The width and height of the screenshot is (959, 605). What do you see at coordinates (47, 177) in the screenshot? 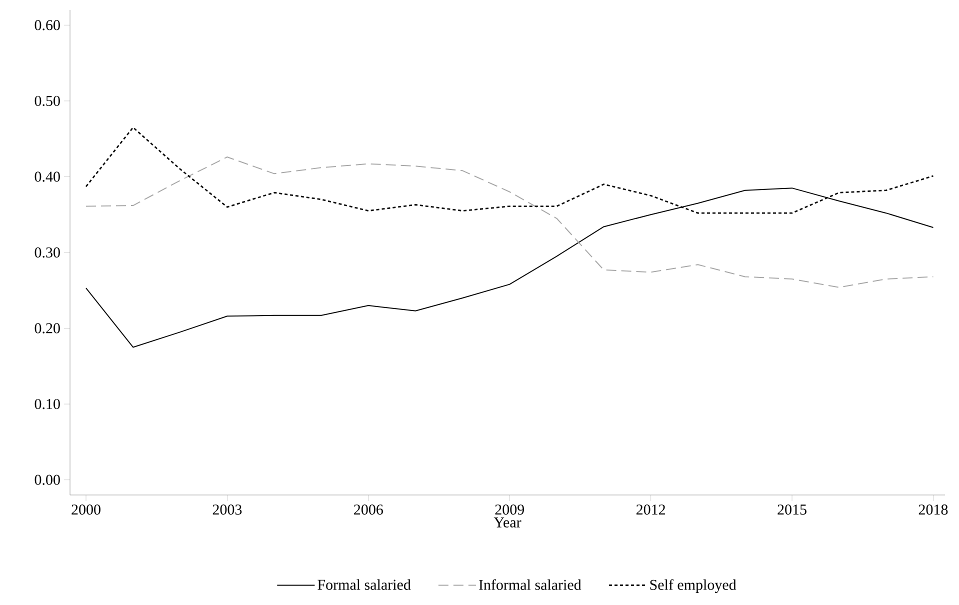
I see `y-tick-label: 0.40` at bounding box center [47, 177].